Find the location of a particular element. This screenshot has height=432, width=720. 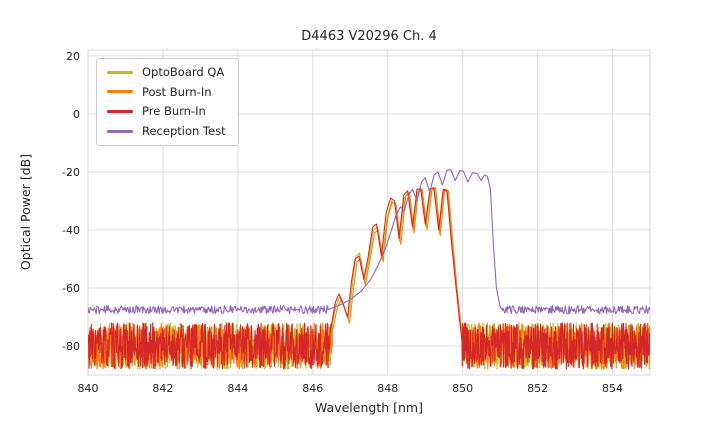

legend-label: Reception Test is located at coordinates (184, 130).